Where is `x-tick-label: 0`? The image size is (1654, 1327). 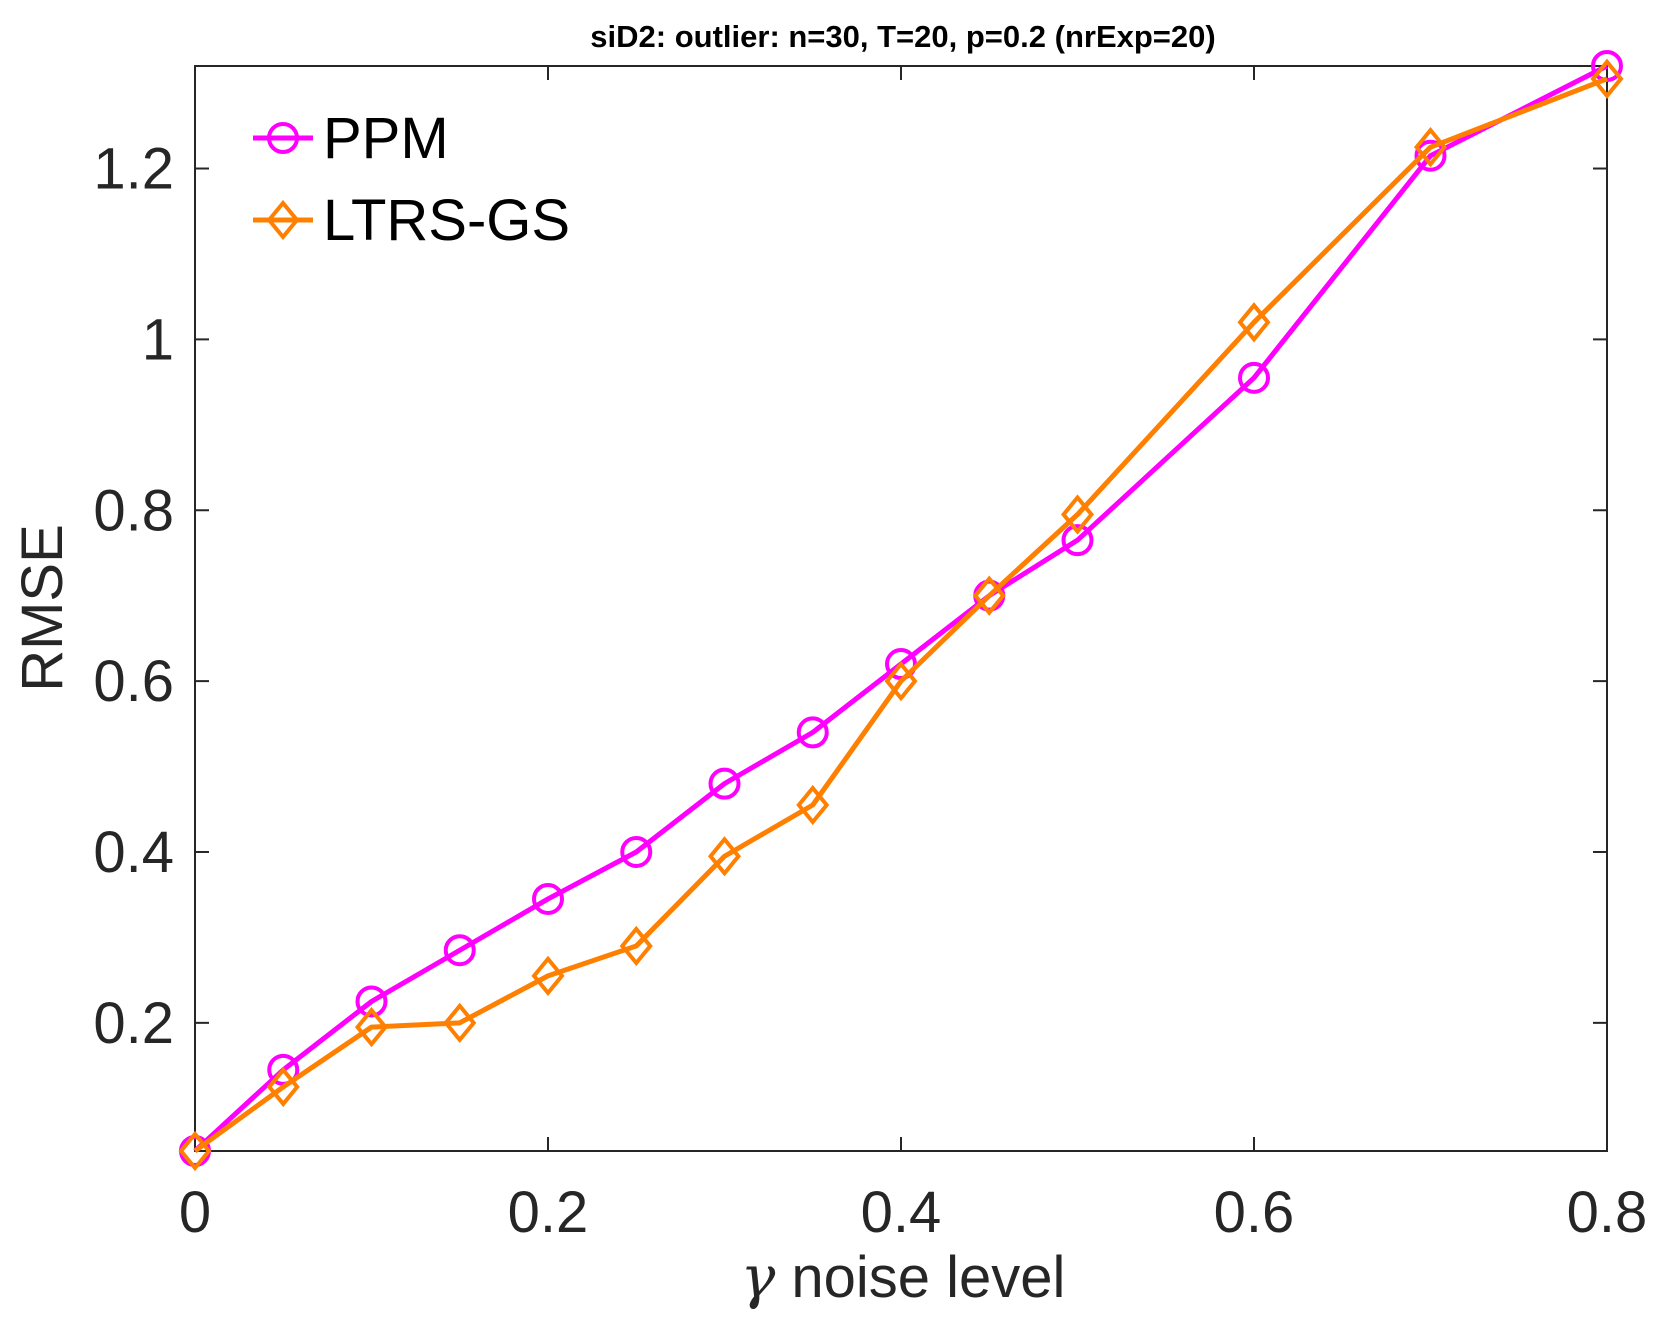 x-tick-label: 0 is located at coordinates (195, 1212).